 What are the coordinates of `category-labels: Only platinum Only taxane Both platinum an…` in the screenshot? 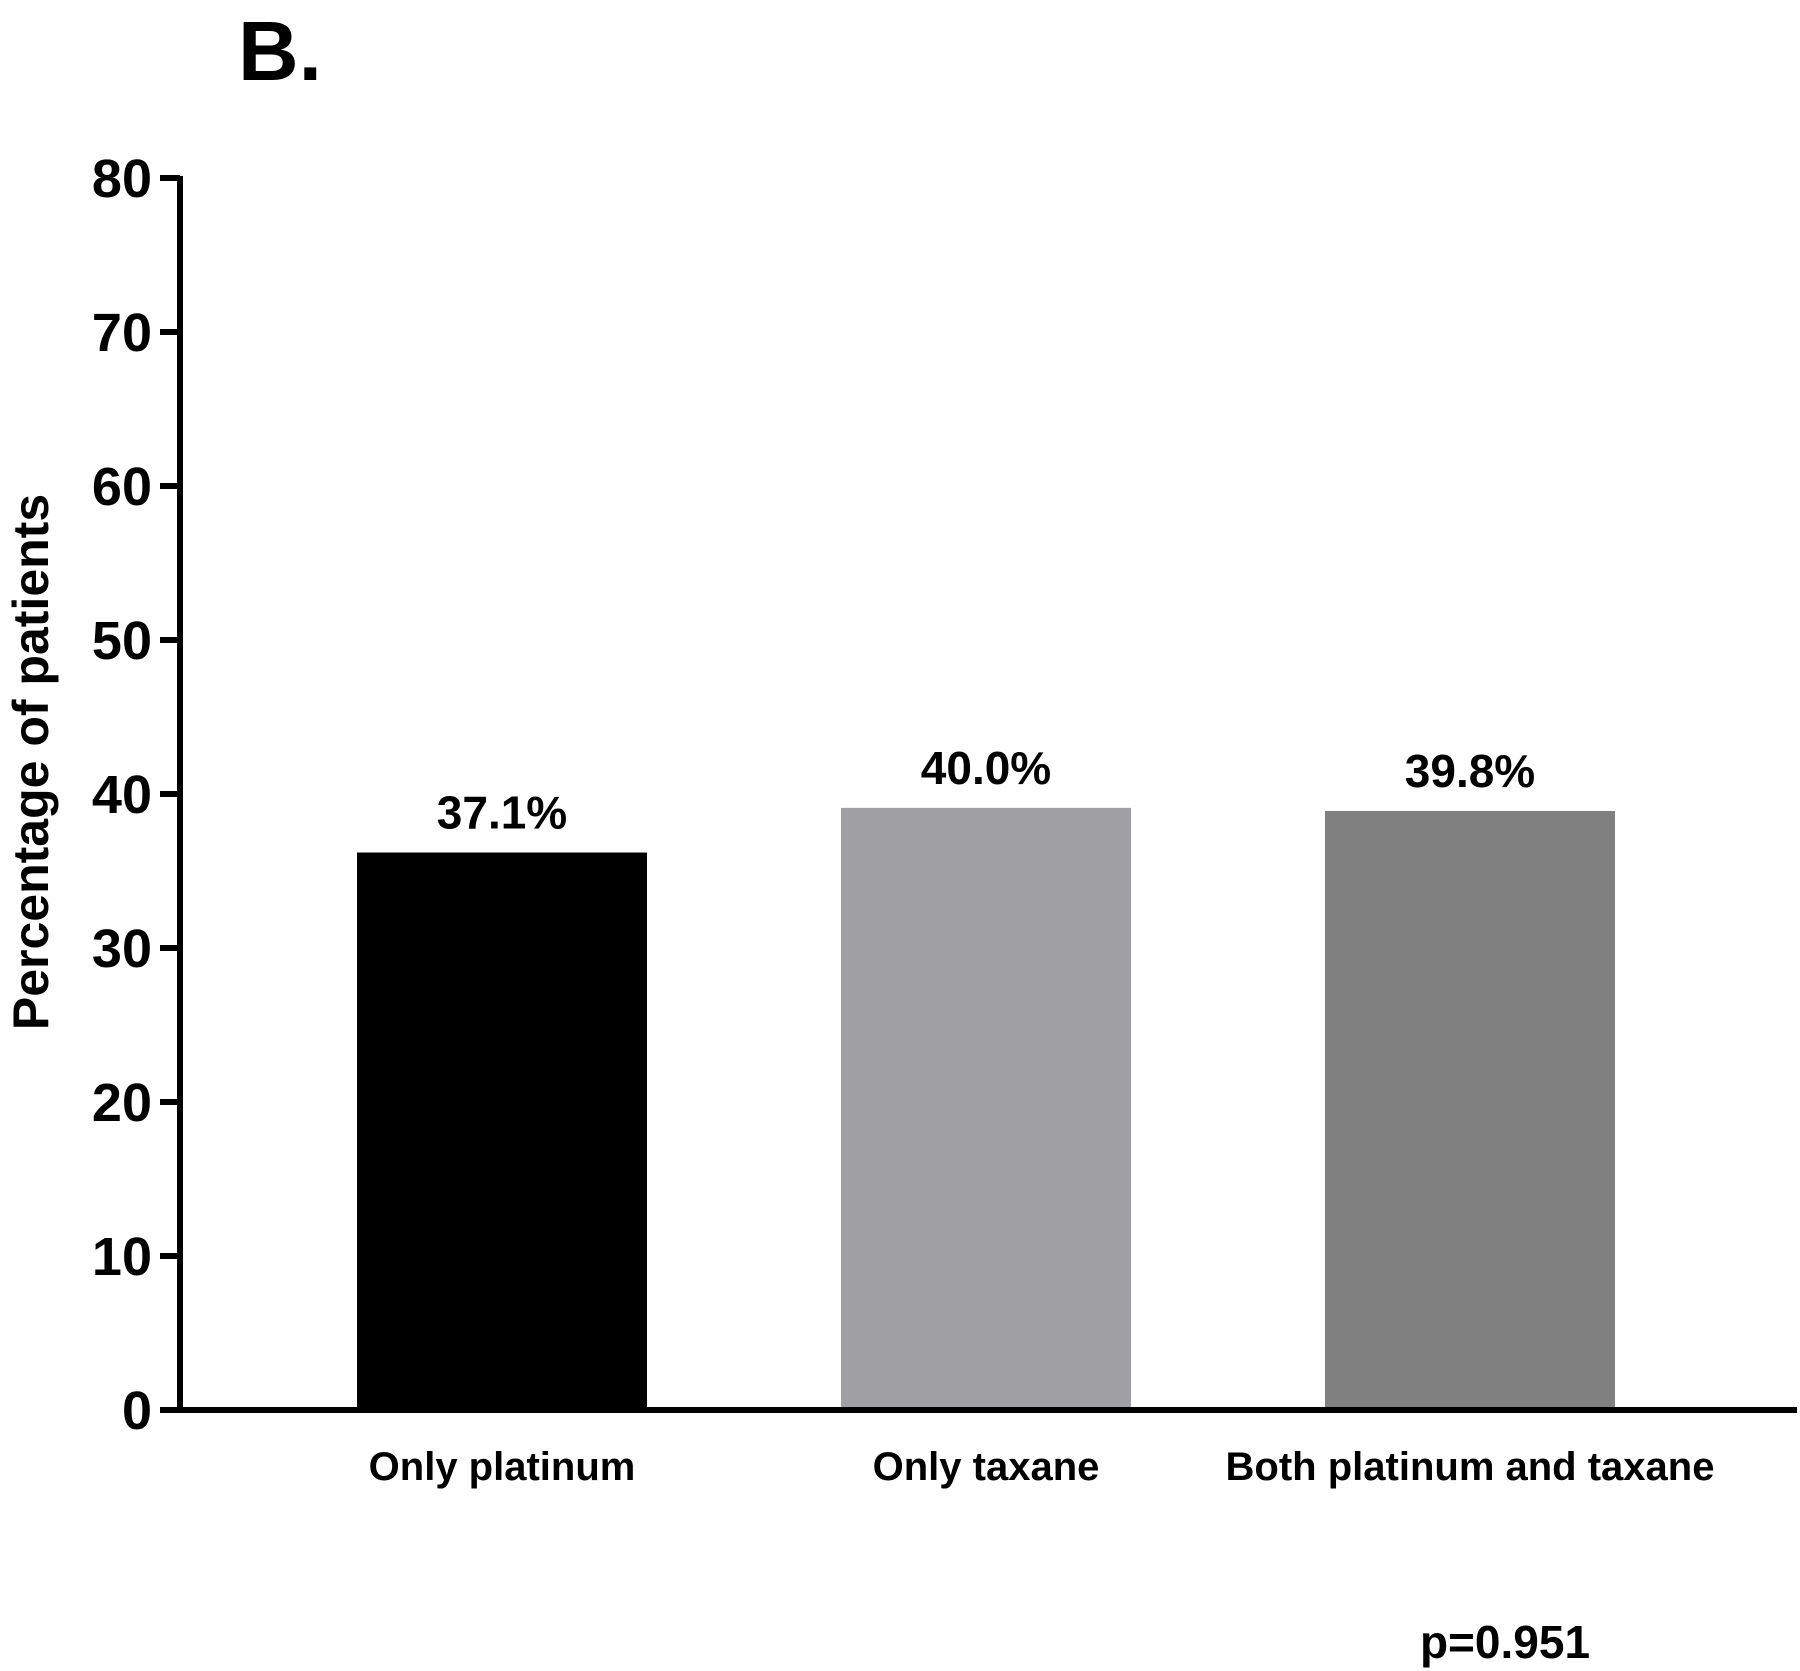 It's located at (1042, 1467).